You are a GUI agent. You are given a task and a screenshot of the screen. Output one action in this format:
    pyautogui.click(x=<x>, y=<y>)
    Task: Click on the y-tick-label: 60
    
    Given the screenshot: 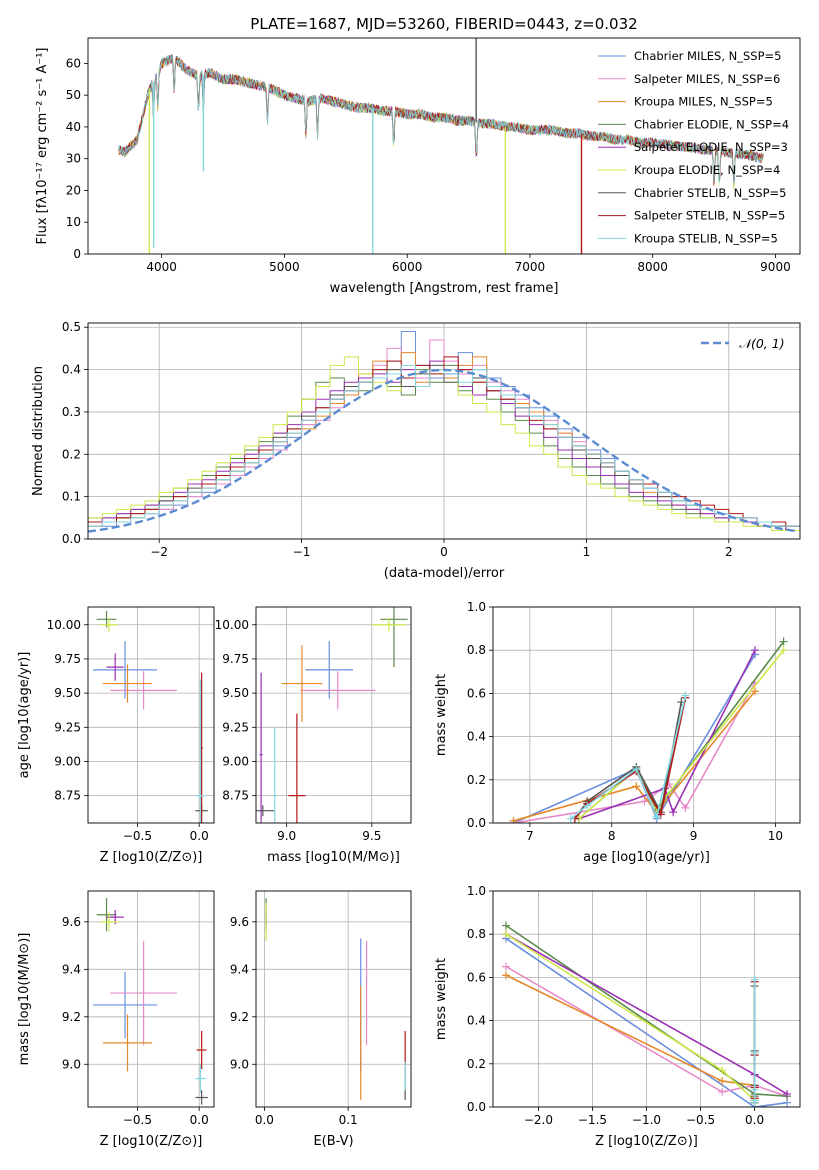 What is the action you would take?
    pyautogui.click(x=73, y=63)
    